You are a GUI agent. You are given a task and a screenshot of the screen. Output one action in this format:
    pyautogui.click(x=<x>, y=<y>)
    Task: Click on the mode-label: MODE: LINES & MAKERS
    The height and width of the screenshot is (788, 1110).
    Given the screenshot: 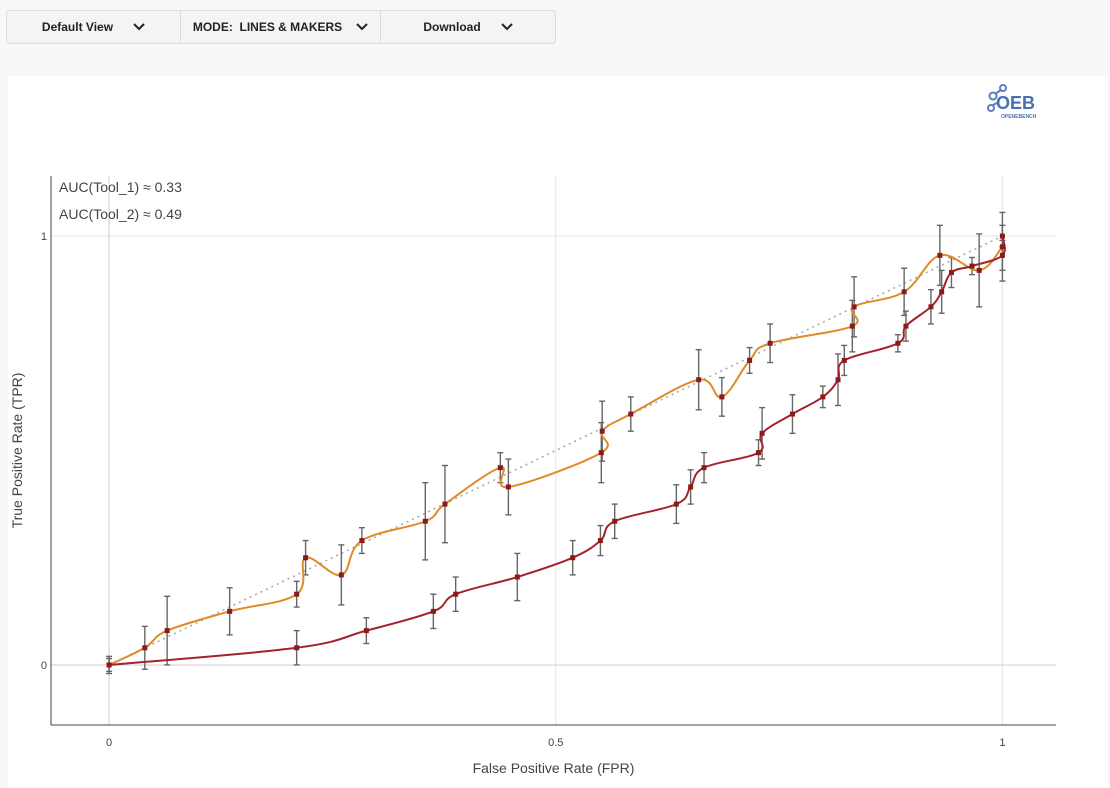 What is the action you would take?
    pyautogui.click(x=267, y=27)
    